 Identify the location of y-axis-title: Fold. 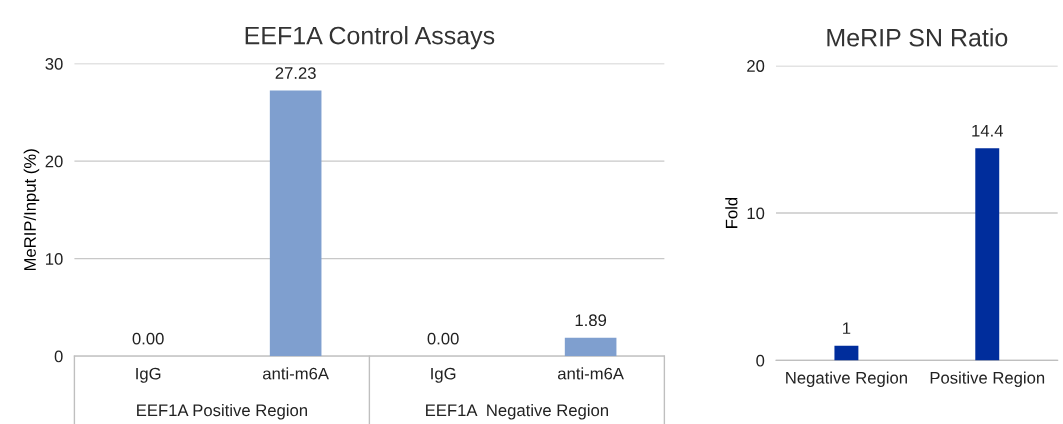
(731, 212).